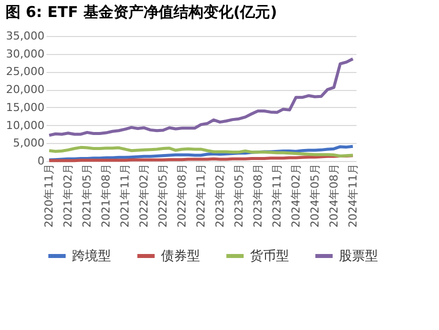 Image resolution: width=439 pixels, height=330 pixels. Describe the element at coordinates (219, 196) in the screenshot. I see `x-tick-label: 2023年02月` at that location.